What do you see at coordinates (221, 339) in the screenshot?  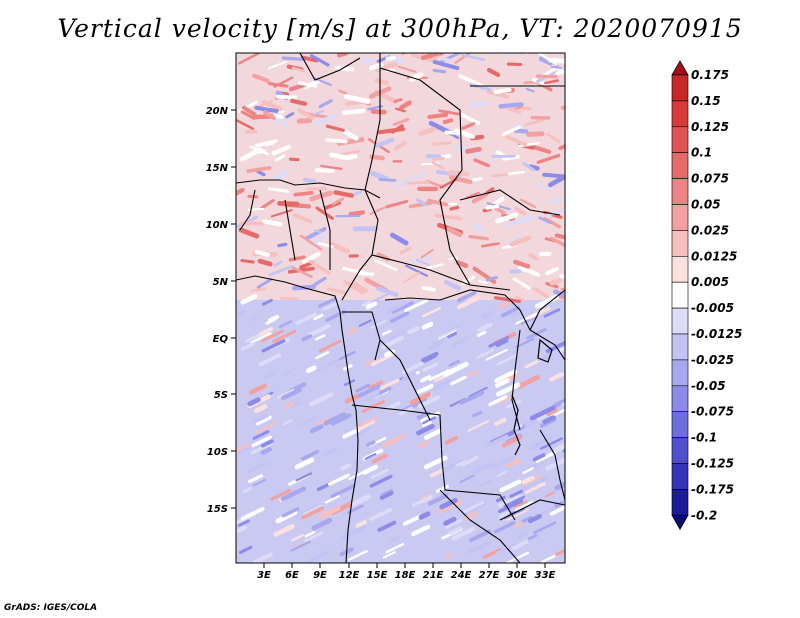 I see `svg-text: EQ` at bounding box center [221, 339].